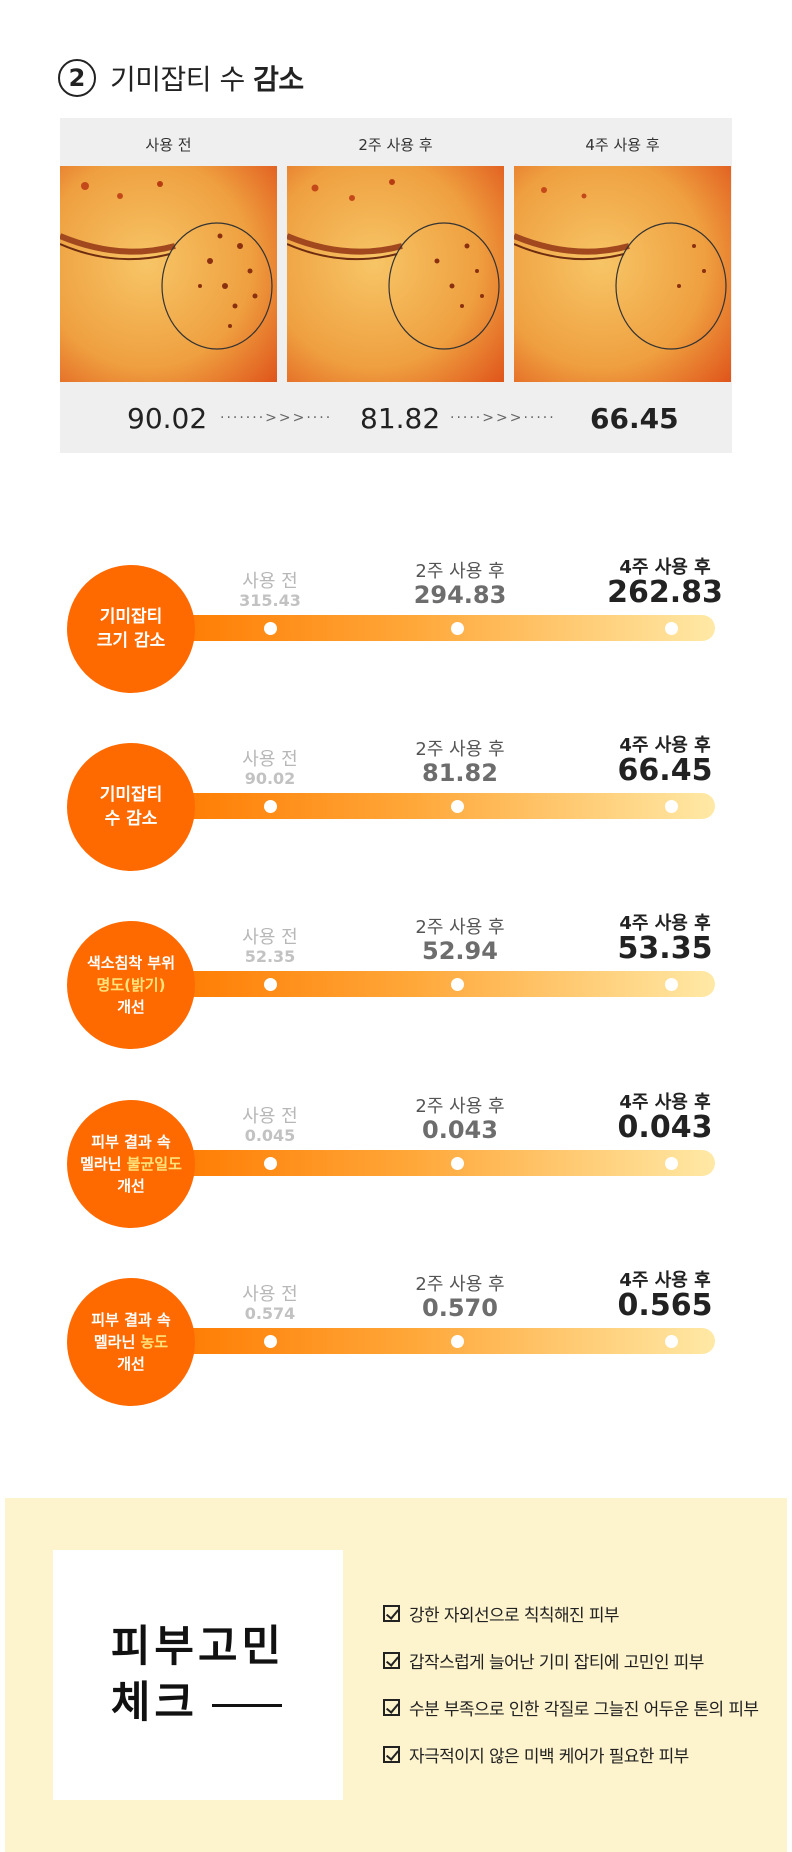 Image resolution: width=792 pixels, height=1852 pixels. What do you see at coordinates (460, 1130) in the screenshot?
I see `2weeks-value: 0.043` at bounding box center [460, 1130].